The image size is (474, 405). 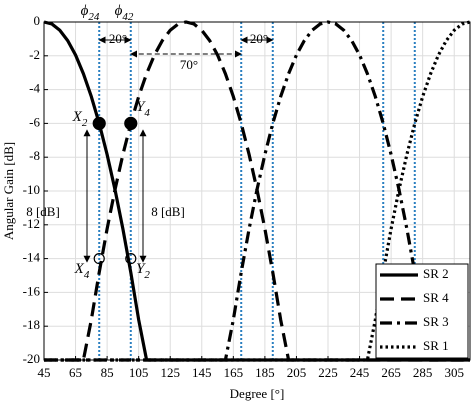 I want to click on y-tick-label: -20, so click(x=31, y=358).